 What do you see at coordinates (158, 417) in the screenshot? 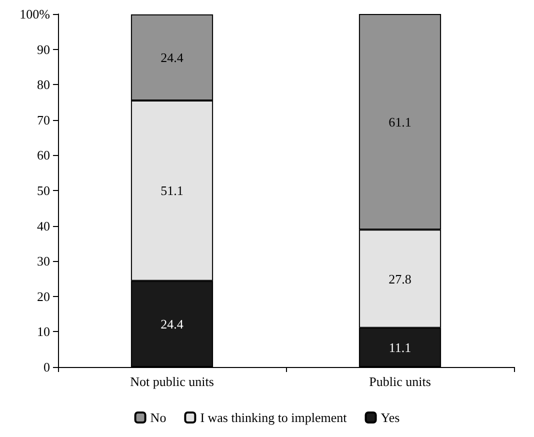
I see `legend-label: No` at bounding box center [158, 417].